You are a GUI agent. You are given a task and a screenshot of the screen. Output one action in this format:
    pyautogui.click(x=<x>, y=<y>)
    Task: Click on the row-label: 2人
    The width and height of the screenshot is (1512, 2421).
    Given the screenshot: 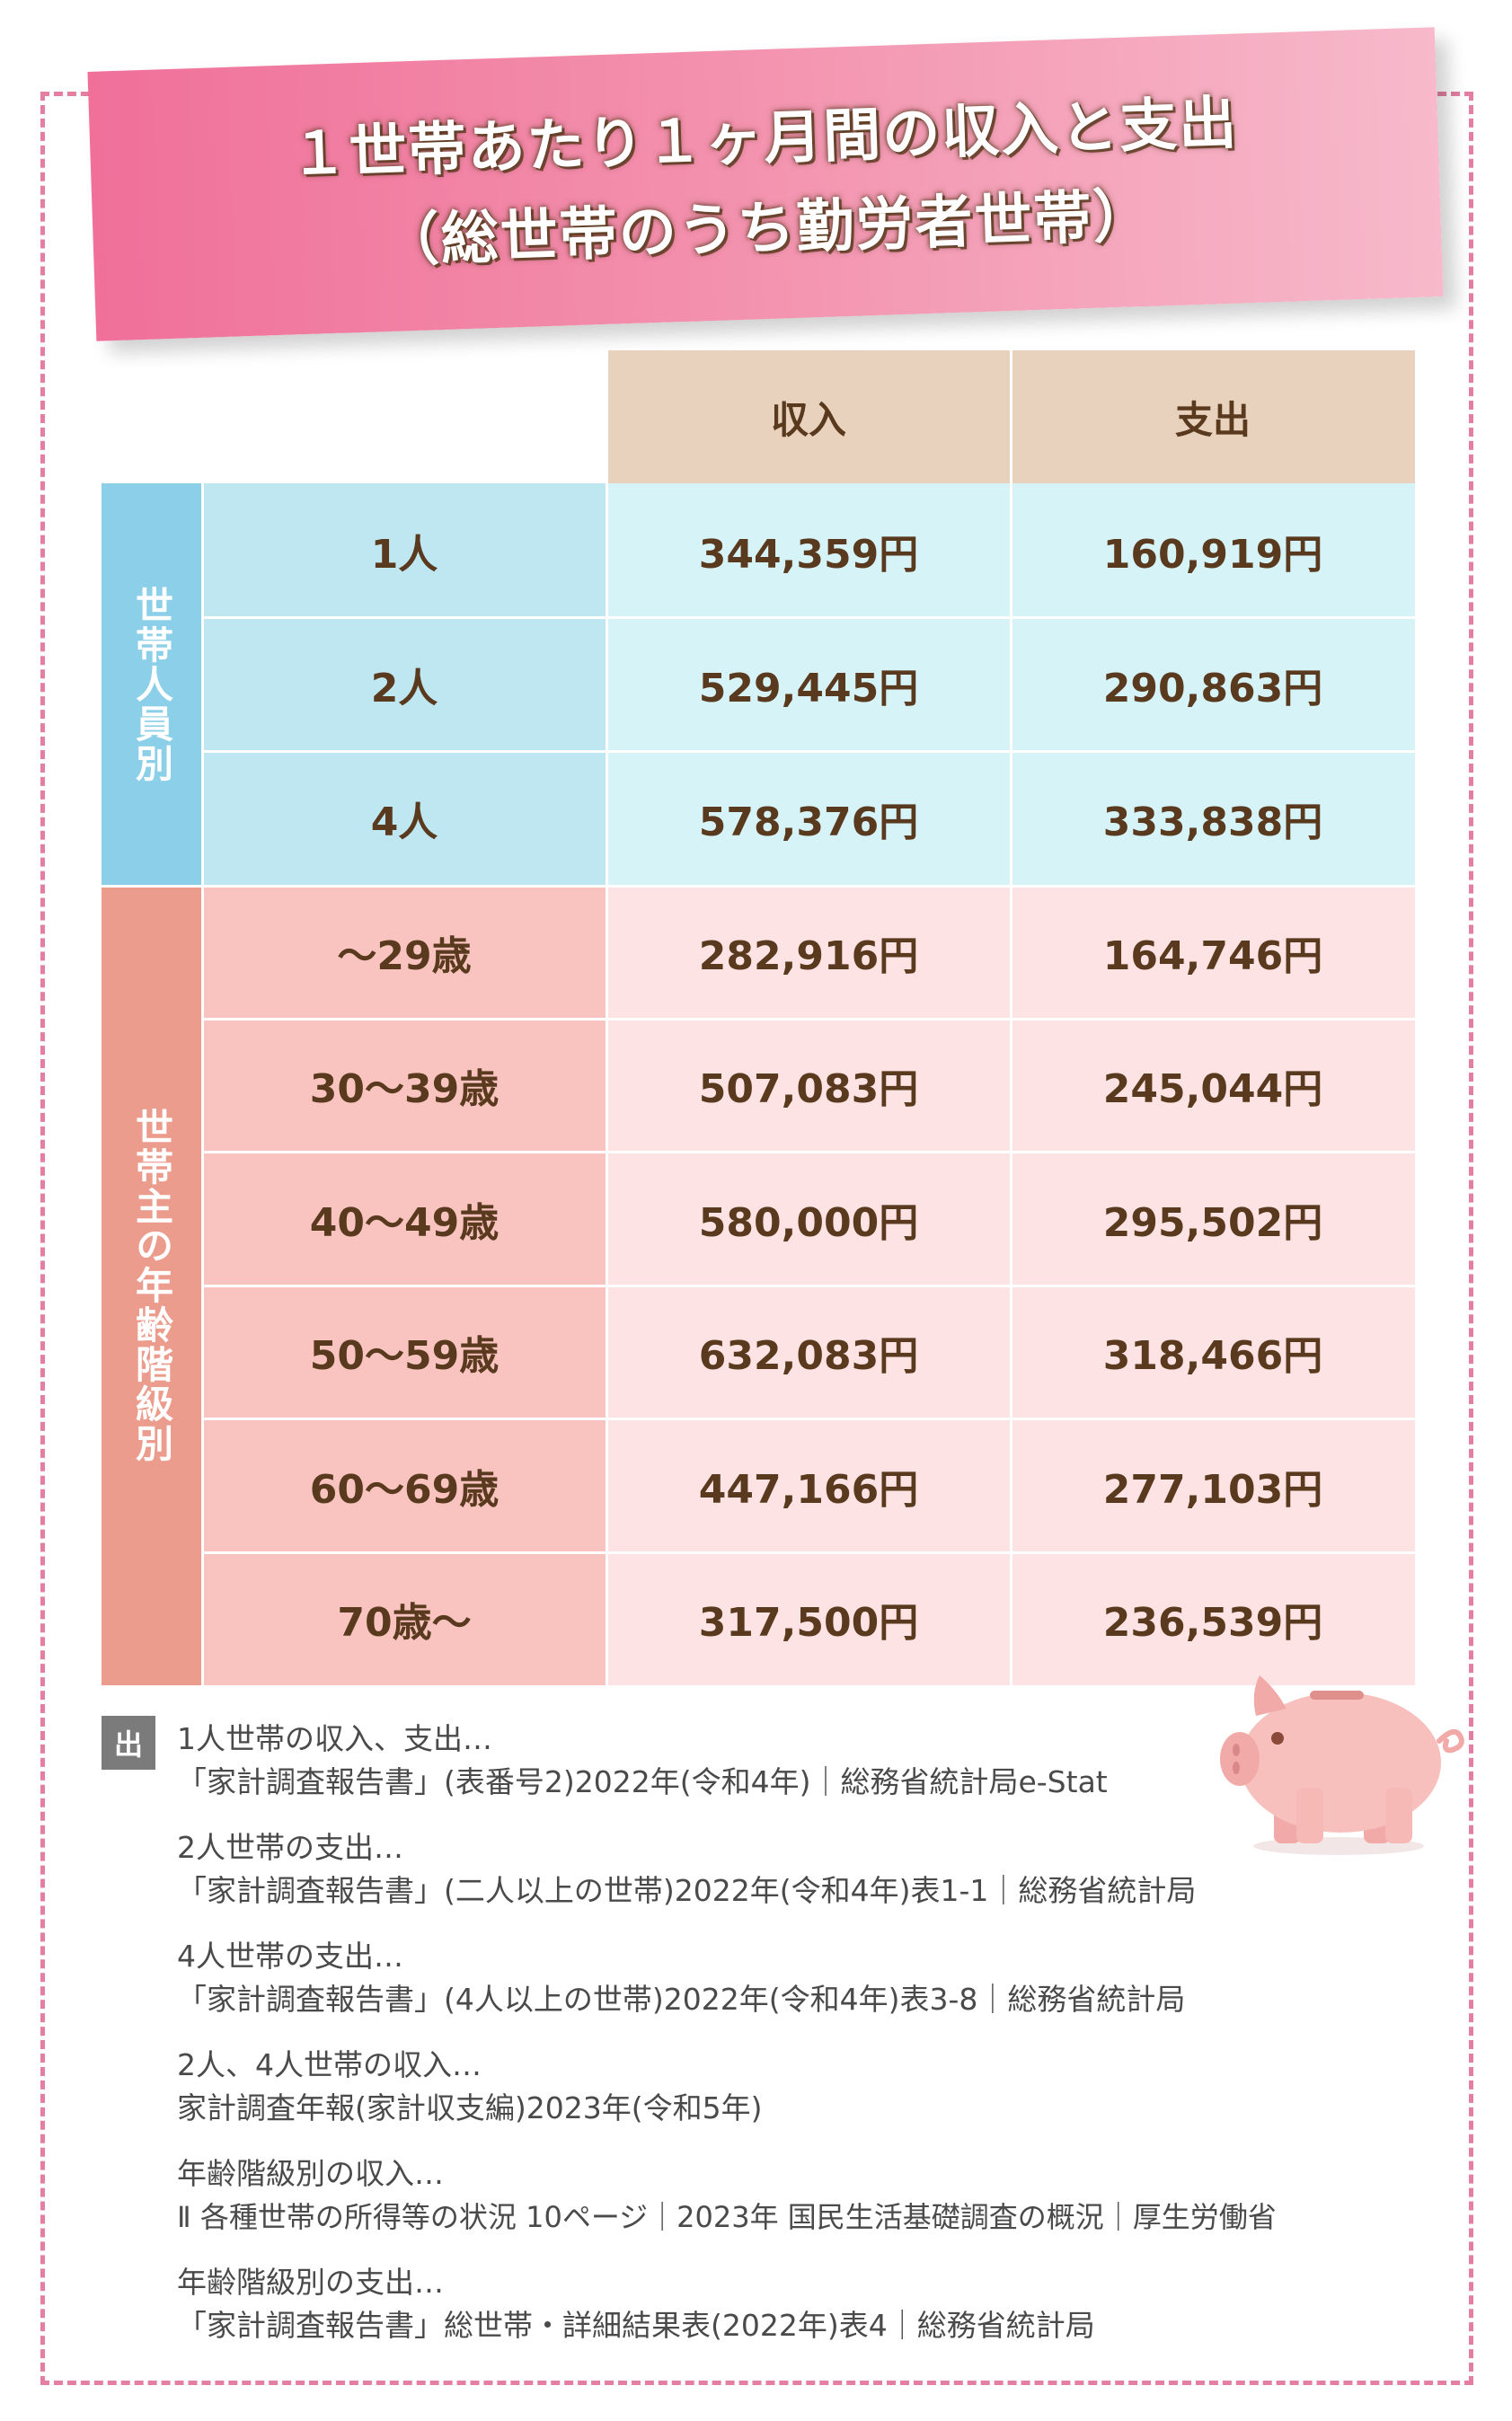 What is the action you would take?
    pyautogui.click(x=404, y=684)
    